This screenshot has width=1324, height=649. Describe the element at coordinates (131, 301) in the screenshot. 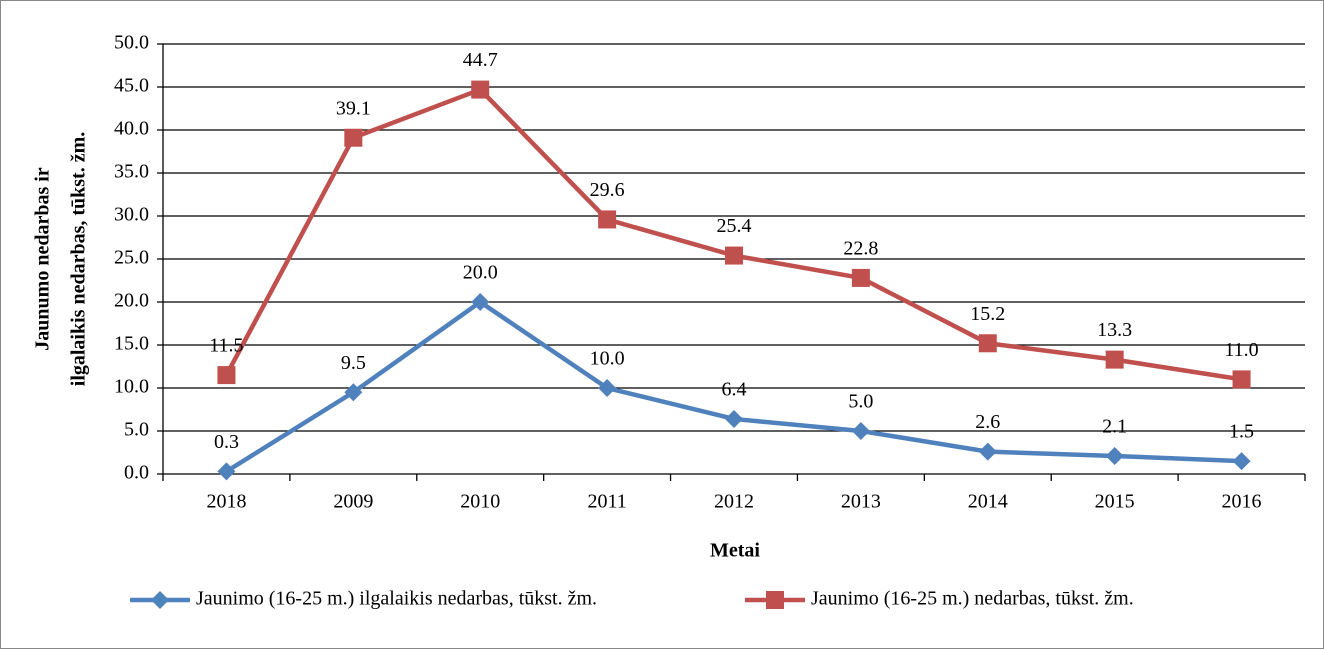

I see `y-tick-label: 20.0` at that location.